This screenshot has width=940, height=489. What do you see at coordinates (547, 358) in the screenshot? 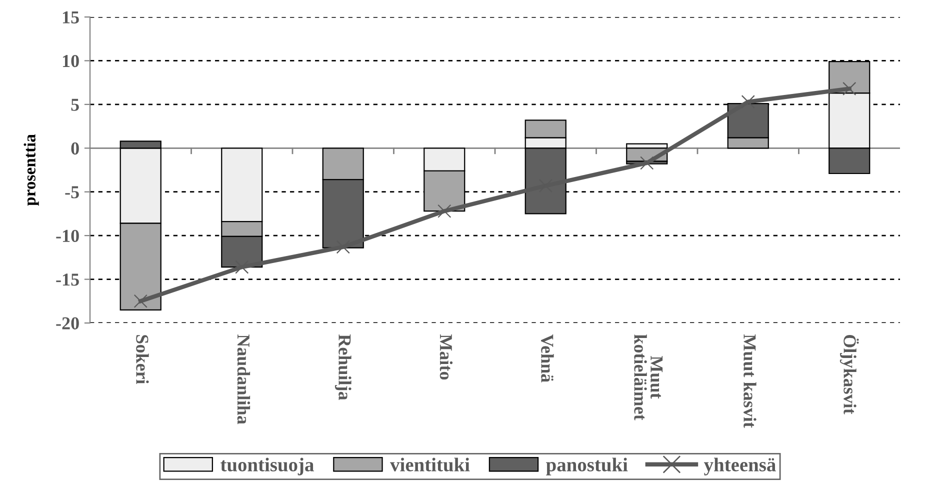
I see `x-tick-label: Vehnä` at bounding box center [547, 358].